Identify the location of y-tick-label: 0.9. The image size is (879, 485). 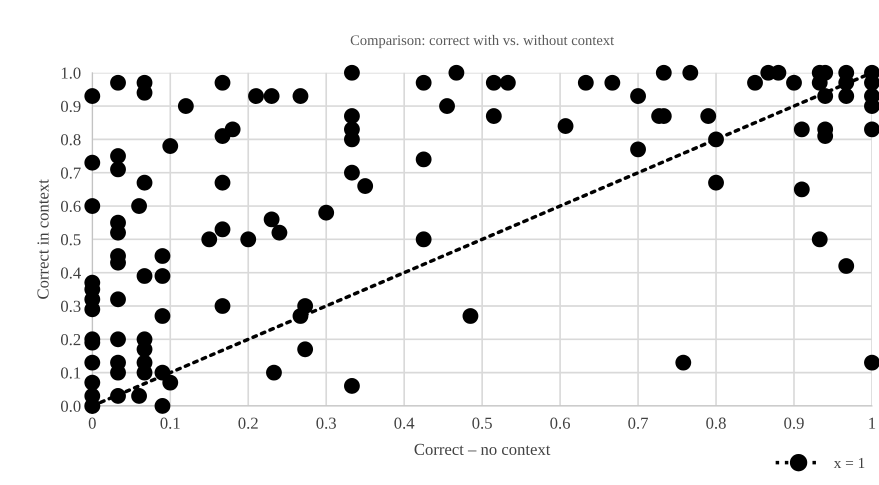
(70, 106).